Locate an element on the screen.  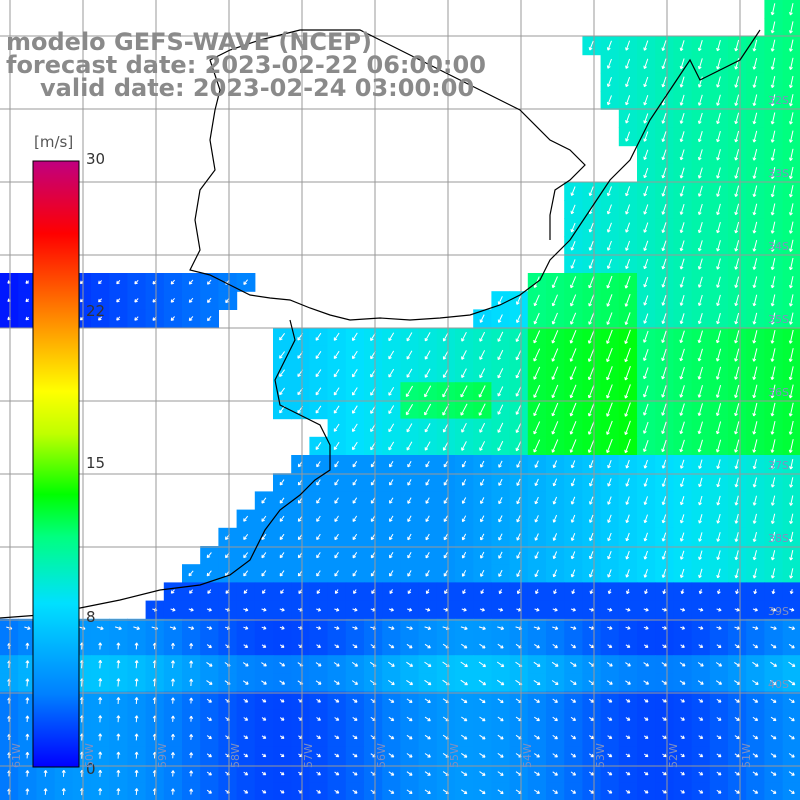
latitude-label: 35S is located at coordinates (778, 319).